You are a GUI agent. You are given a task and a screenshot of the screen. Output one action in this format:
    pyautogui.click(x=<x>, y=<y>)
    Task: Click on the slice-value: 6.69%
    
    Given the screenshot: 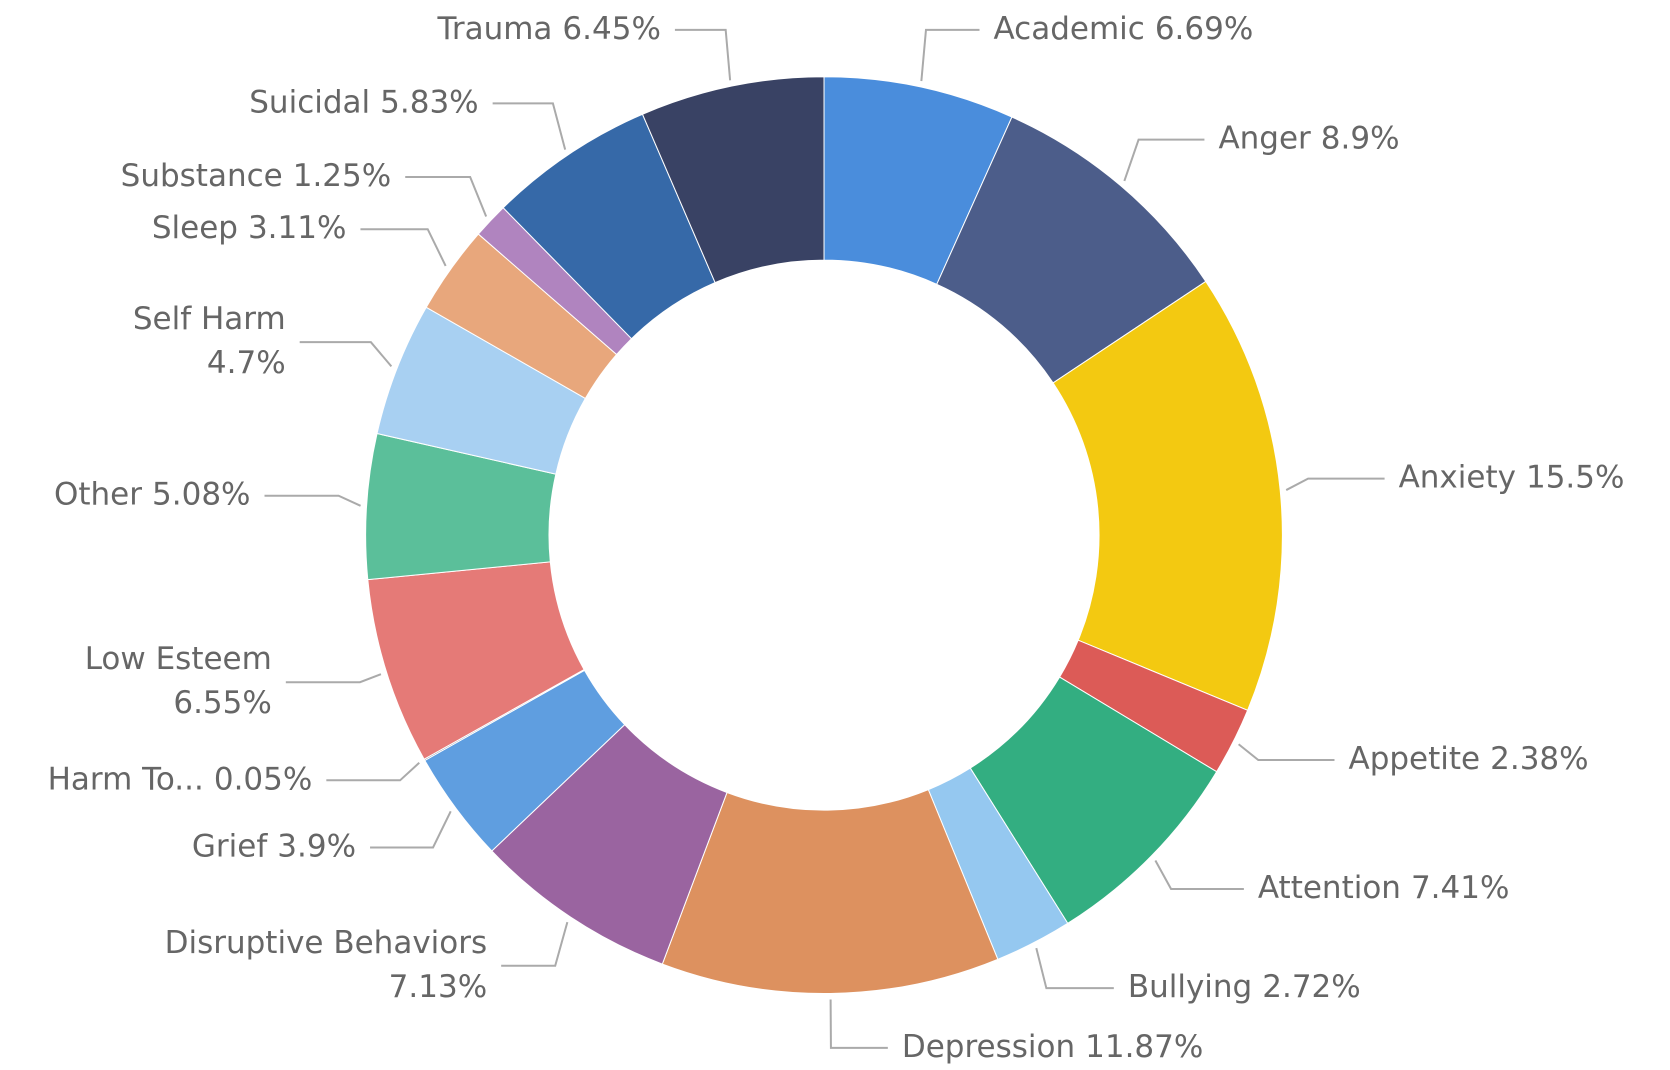 What is the action you would take?
    pyautogui.click(x=1204, y=28)
    